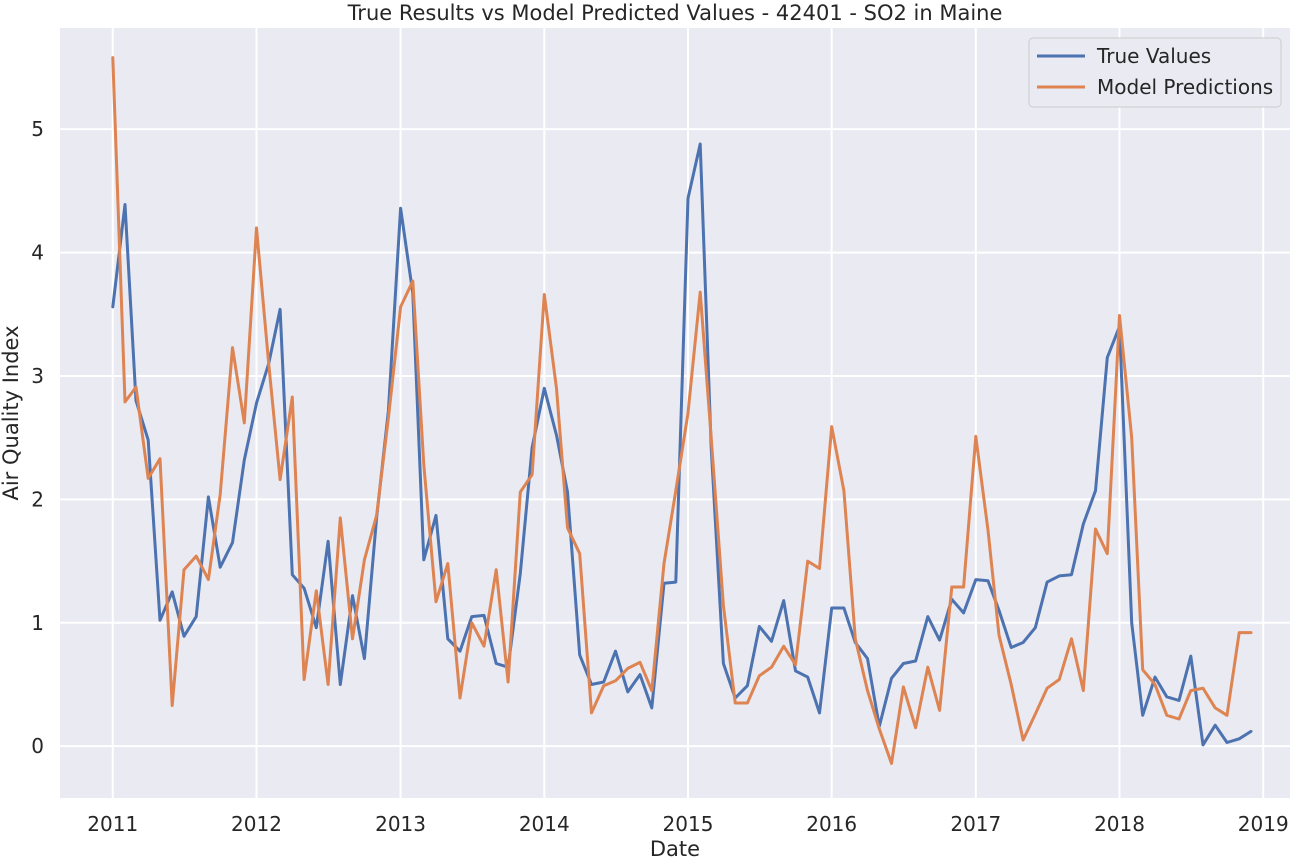 This screenshot has height=864, width=1296. Describe the element at coordinates (1185, 87) in the screenshot. I see `legend-label-model-predictions: Model Predictions` at that location.